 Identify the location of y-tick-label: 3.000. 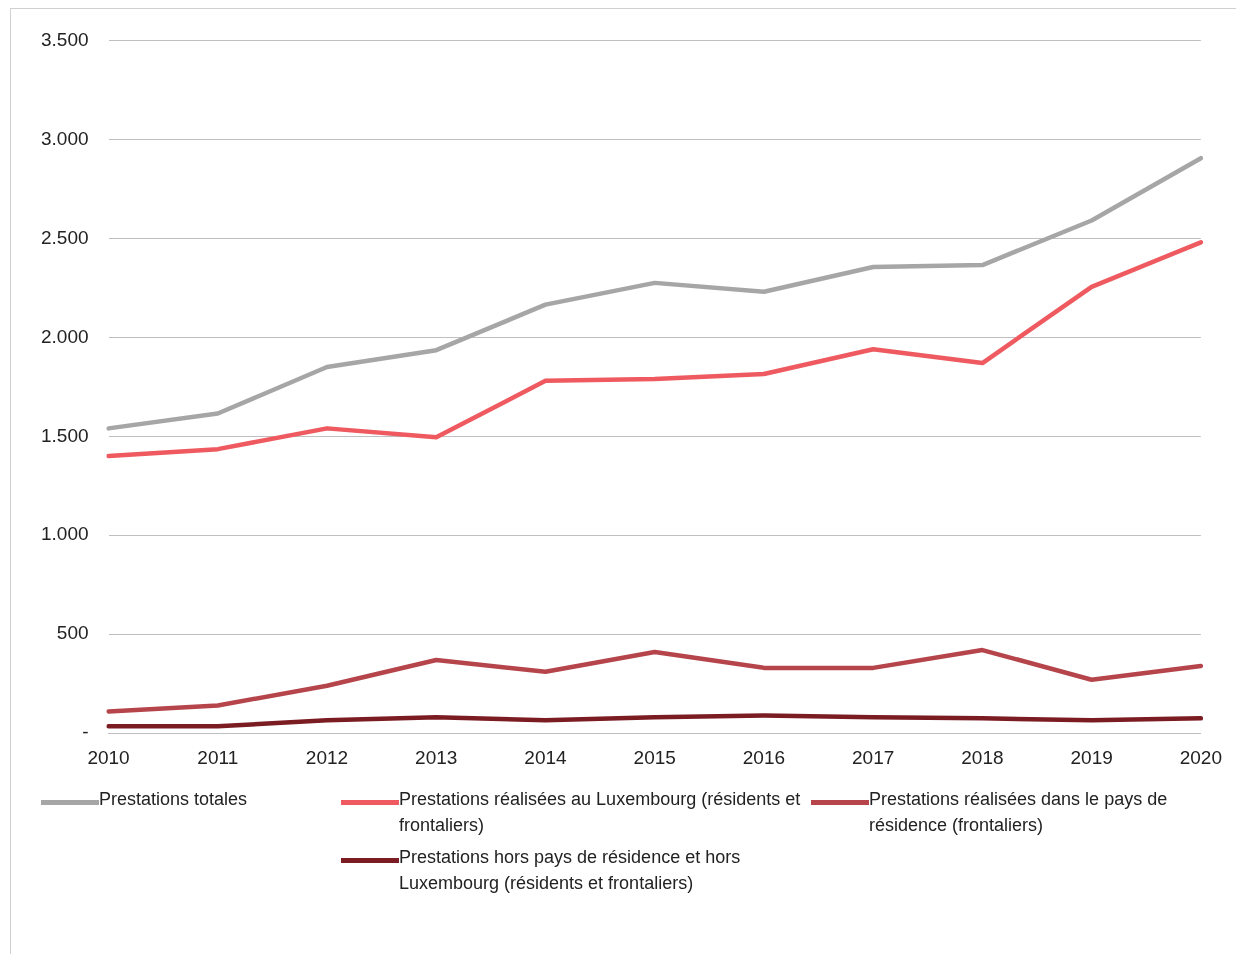
(65, 138).